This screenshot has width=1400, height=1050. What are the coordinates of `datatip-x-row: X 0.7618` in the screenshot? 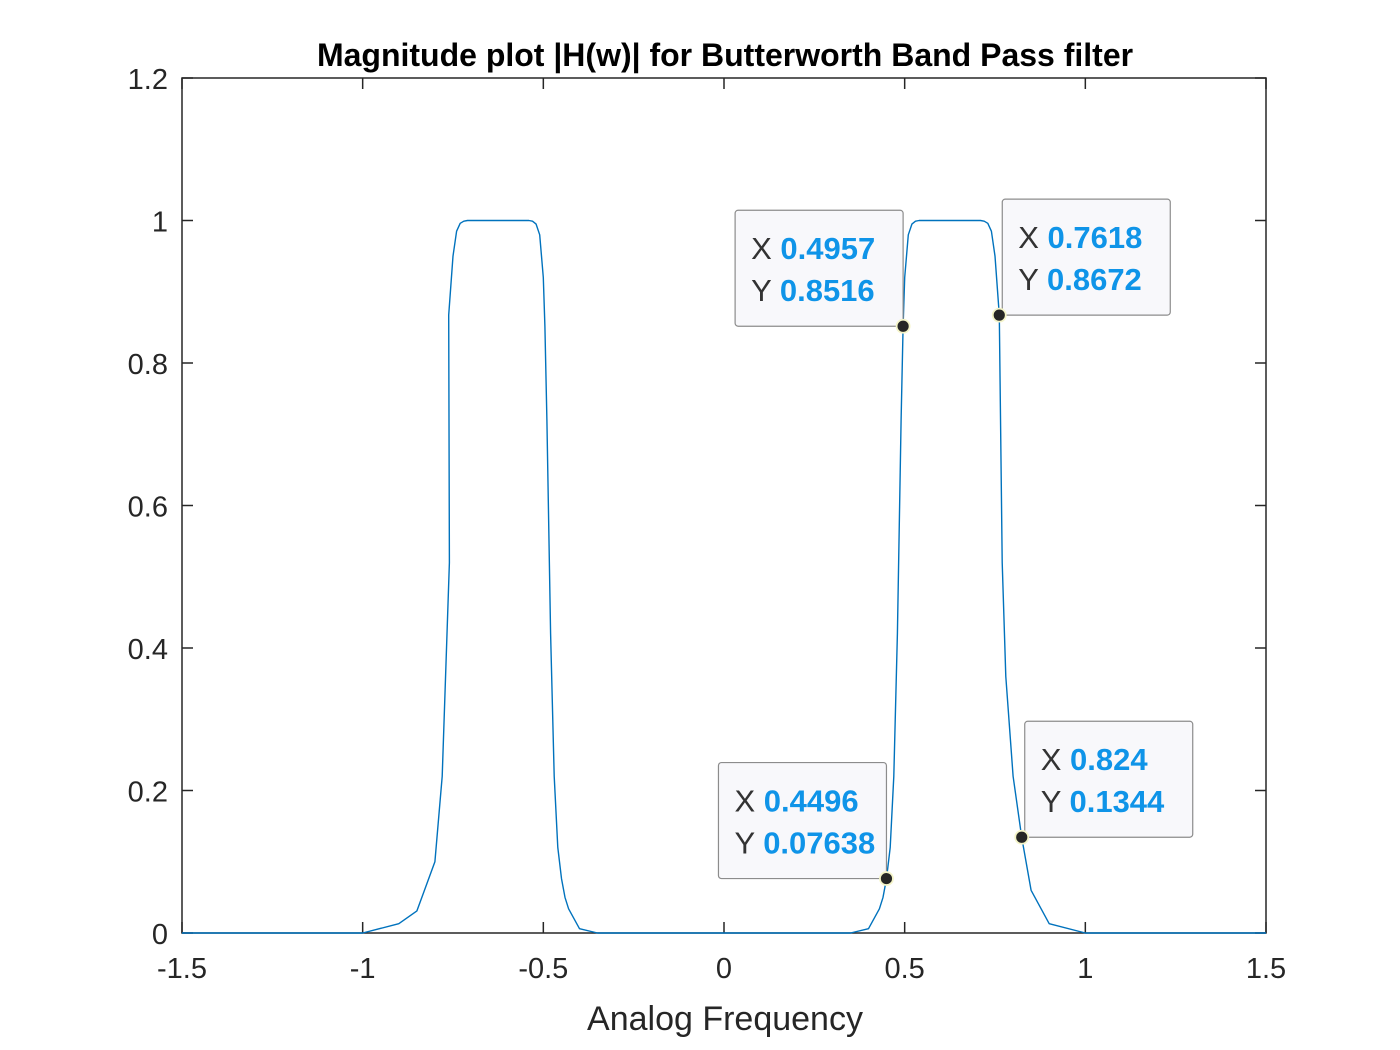 It's located at (1080, 237).